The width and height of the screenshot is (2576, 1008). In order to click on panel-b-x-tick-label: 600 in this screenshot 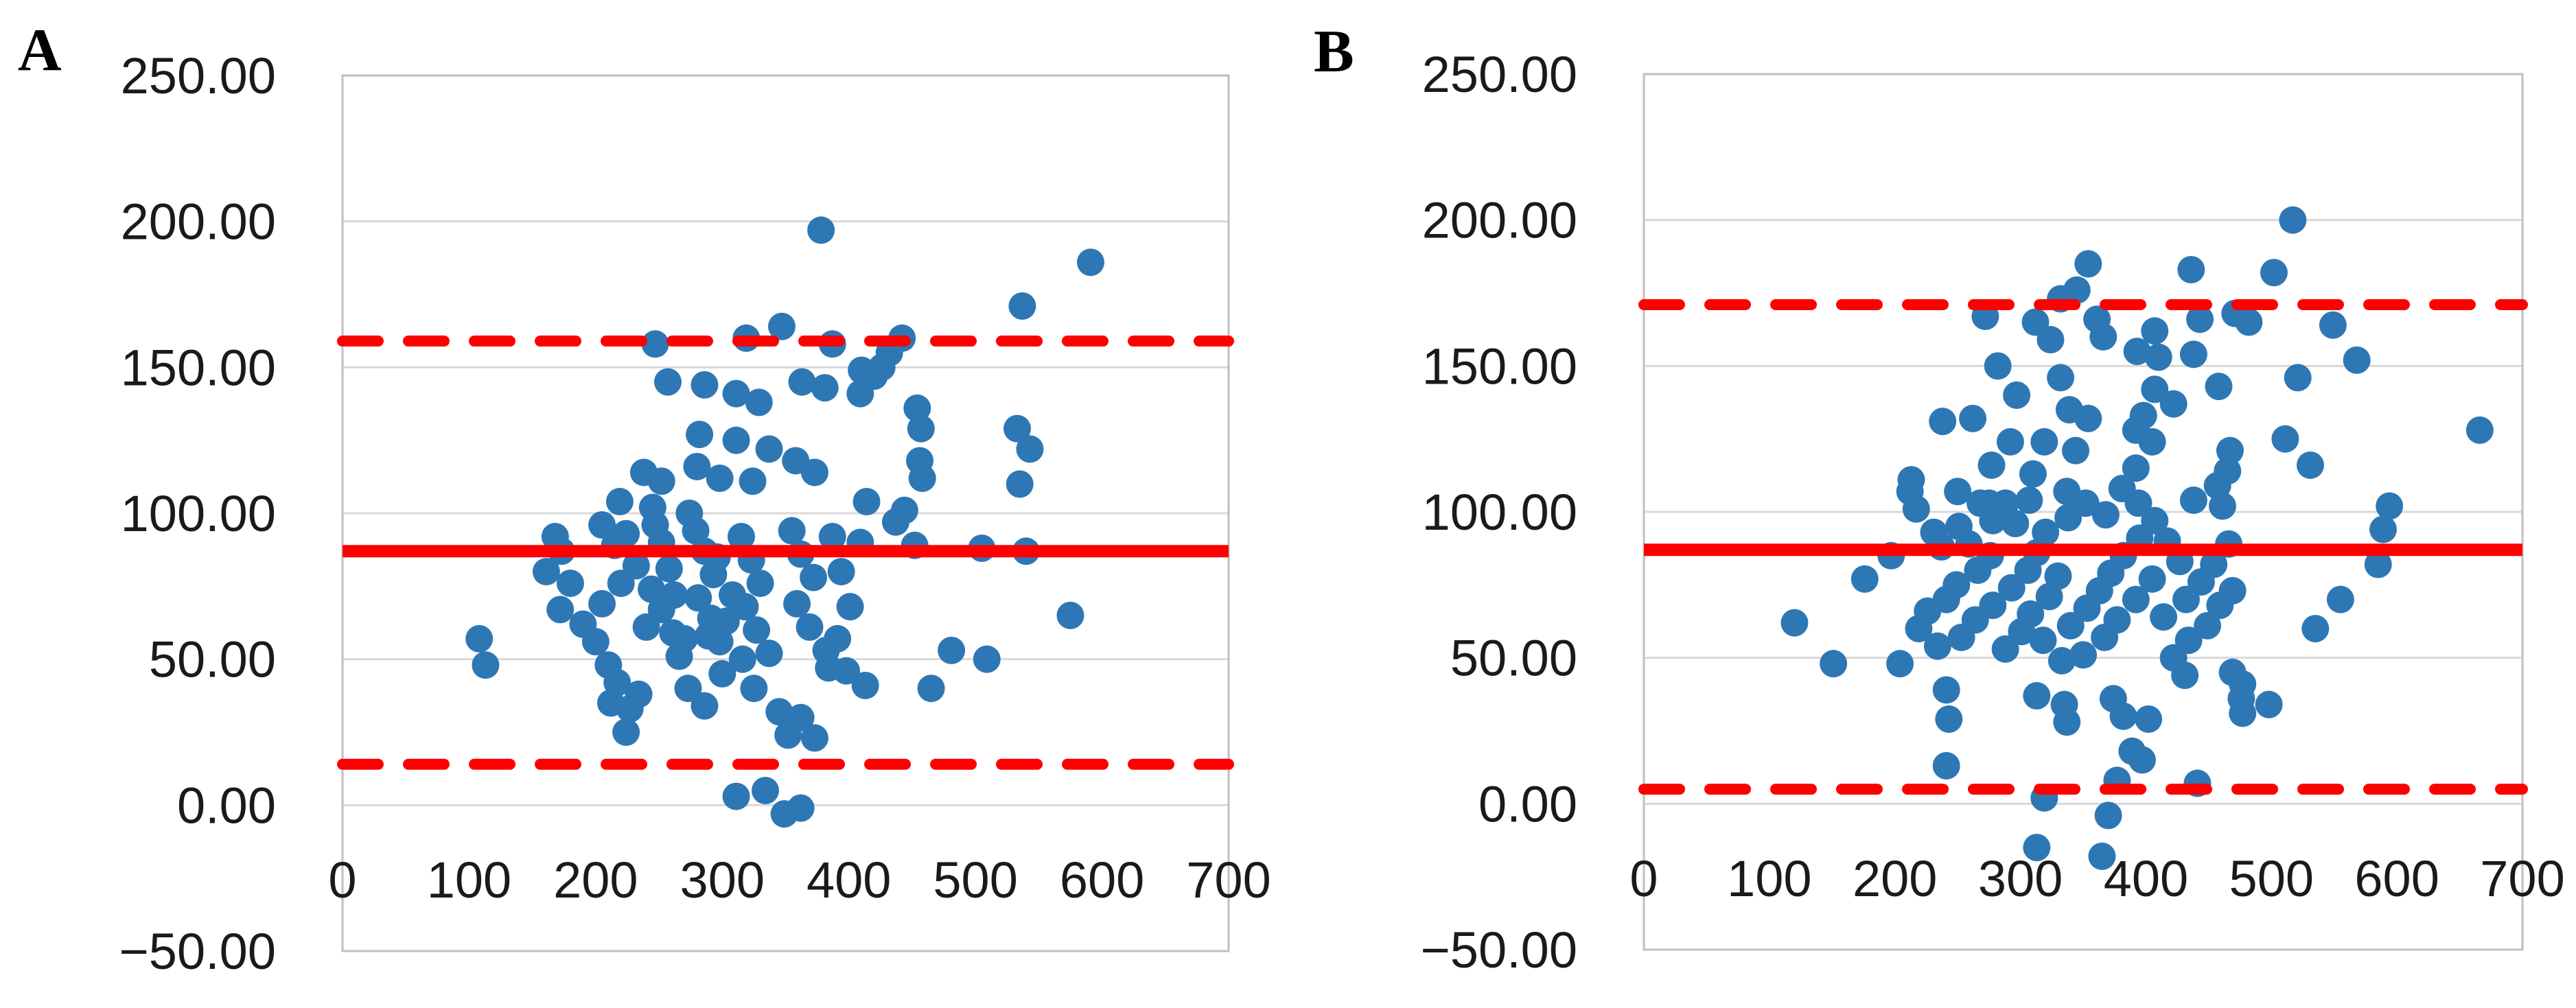, I will do `click(2396, 878)`.